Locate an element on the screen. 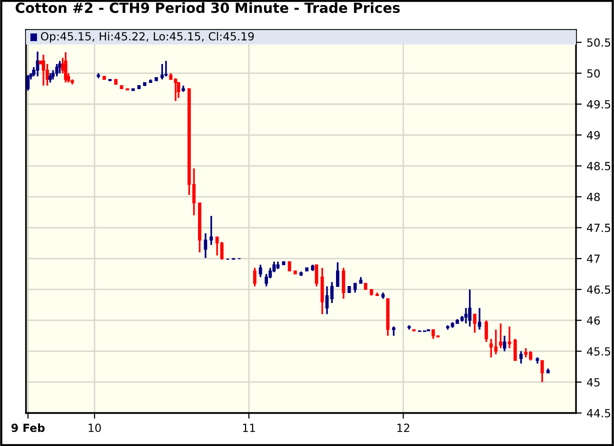  annotation: Op:45.15, Hi:45.22, Lo:45.15, Cl:45.19 is located at coordinates (147, 37).